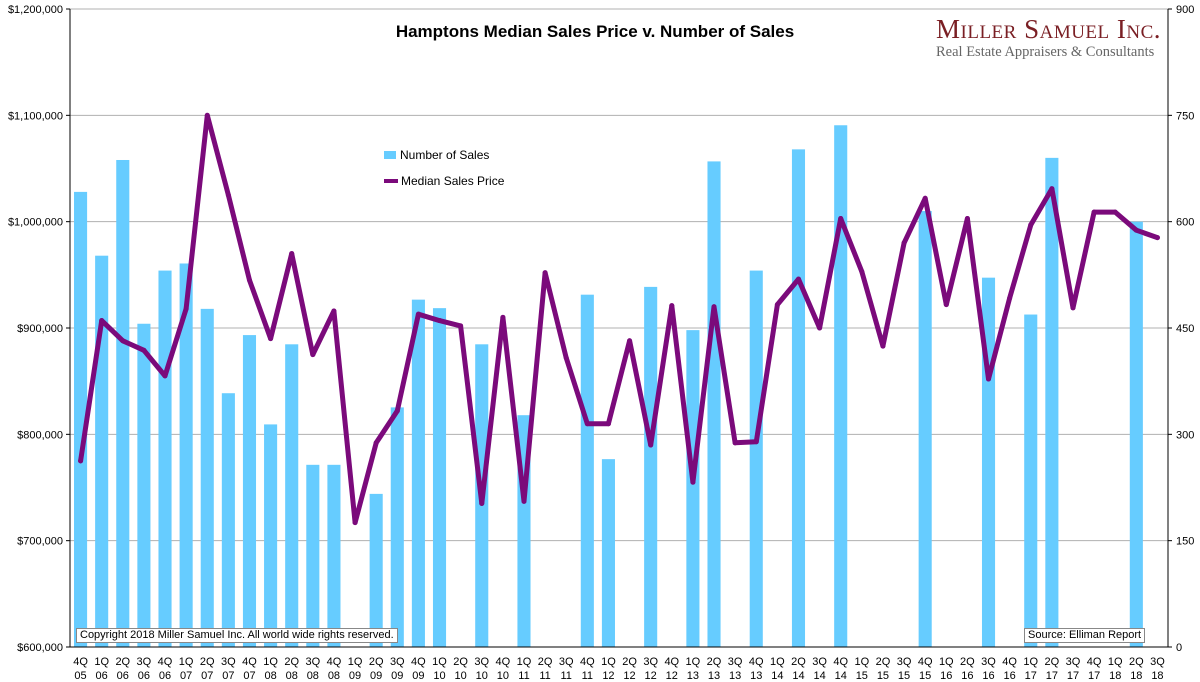 The image size is (1200, 682). I want to click on x-tick-label-year: 05, so click(80, 676).